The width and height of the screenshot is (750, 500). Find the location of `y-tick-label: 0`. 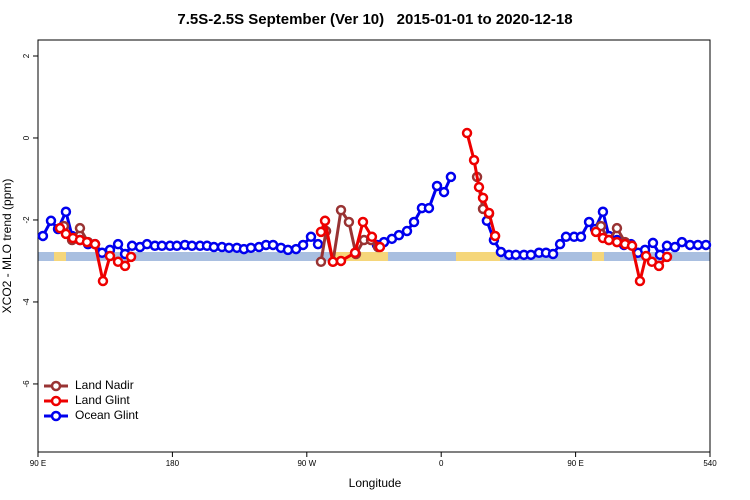

y-tick-label: 0 is located at coordinates (26, 137).